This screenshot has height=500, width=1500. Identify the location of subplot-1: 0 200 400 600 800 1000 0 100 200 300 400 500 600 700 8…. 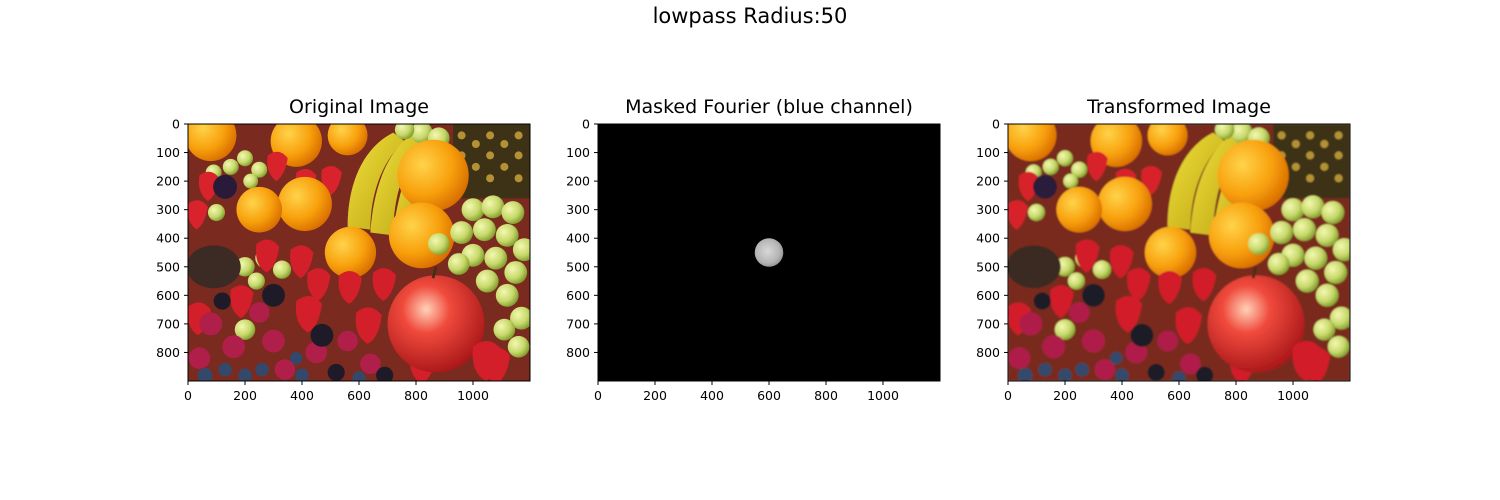
(343, 260).